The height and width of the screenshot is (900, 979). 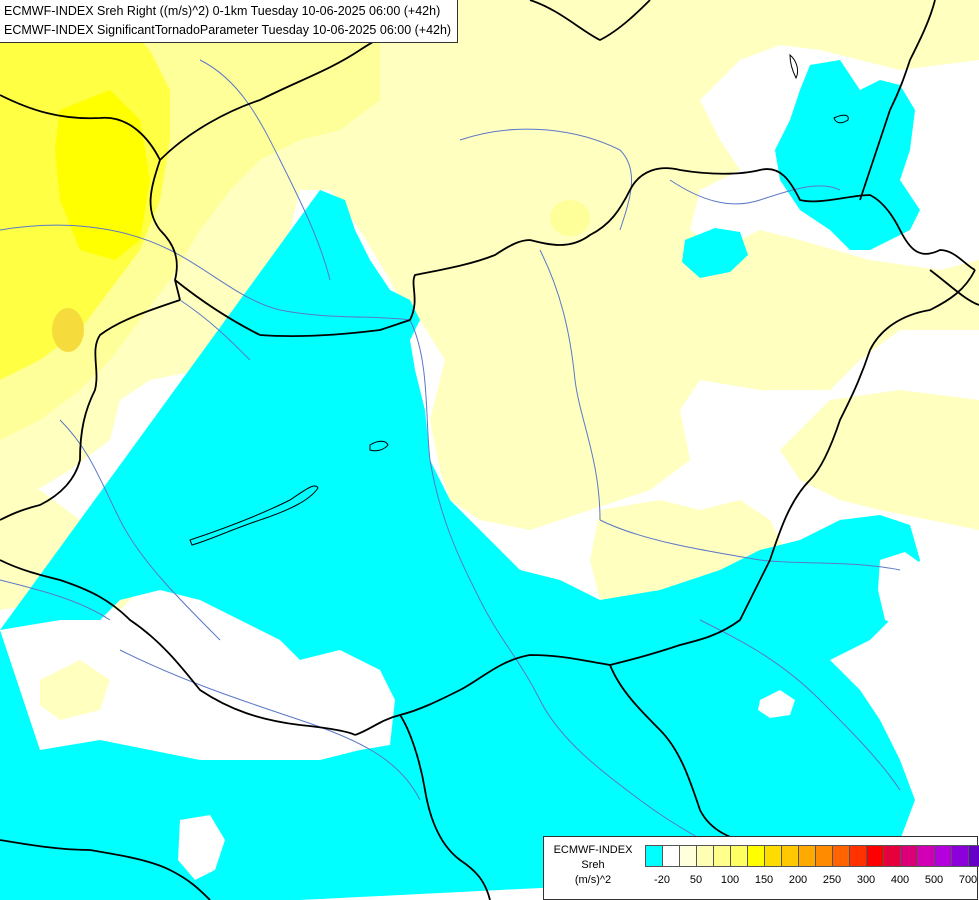 What do you see at coordinates (879, 460) in the screenshot?
I see `sreh-pale-yellow-east` at bounding box center [879, 460].